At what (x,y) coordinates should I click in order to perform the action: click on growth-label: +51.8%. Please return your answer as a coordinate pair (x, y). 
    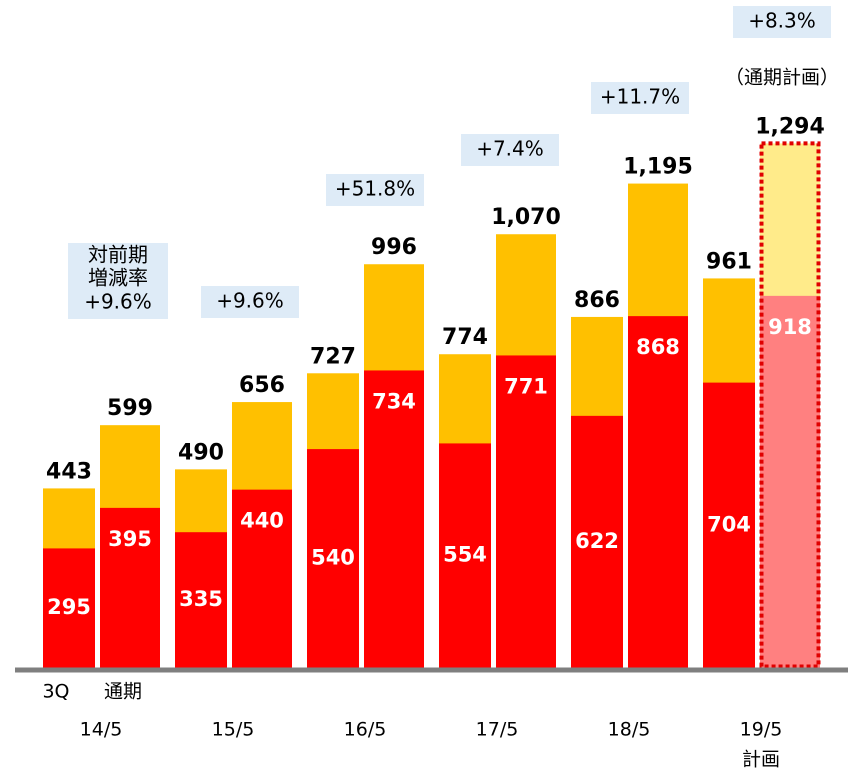
    Looking at the image, I should click on (375, 189).